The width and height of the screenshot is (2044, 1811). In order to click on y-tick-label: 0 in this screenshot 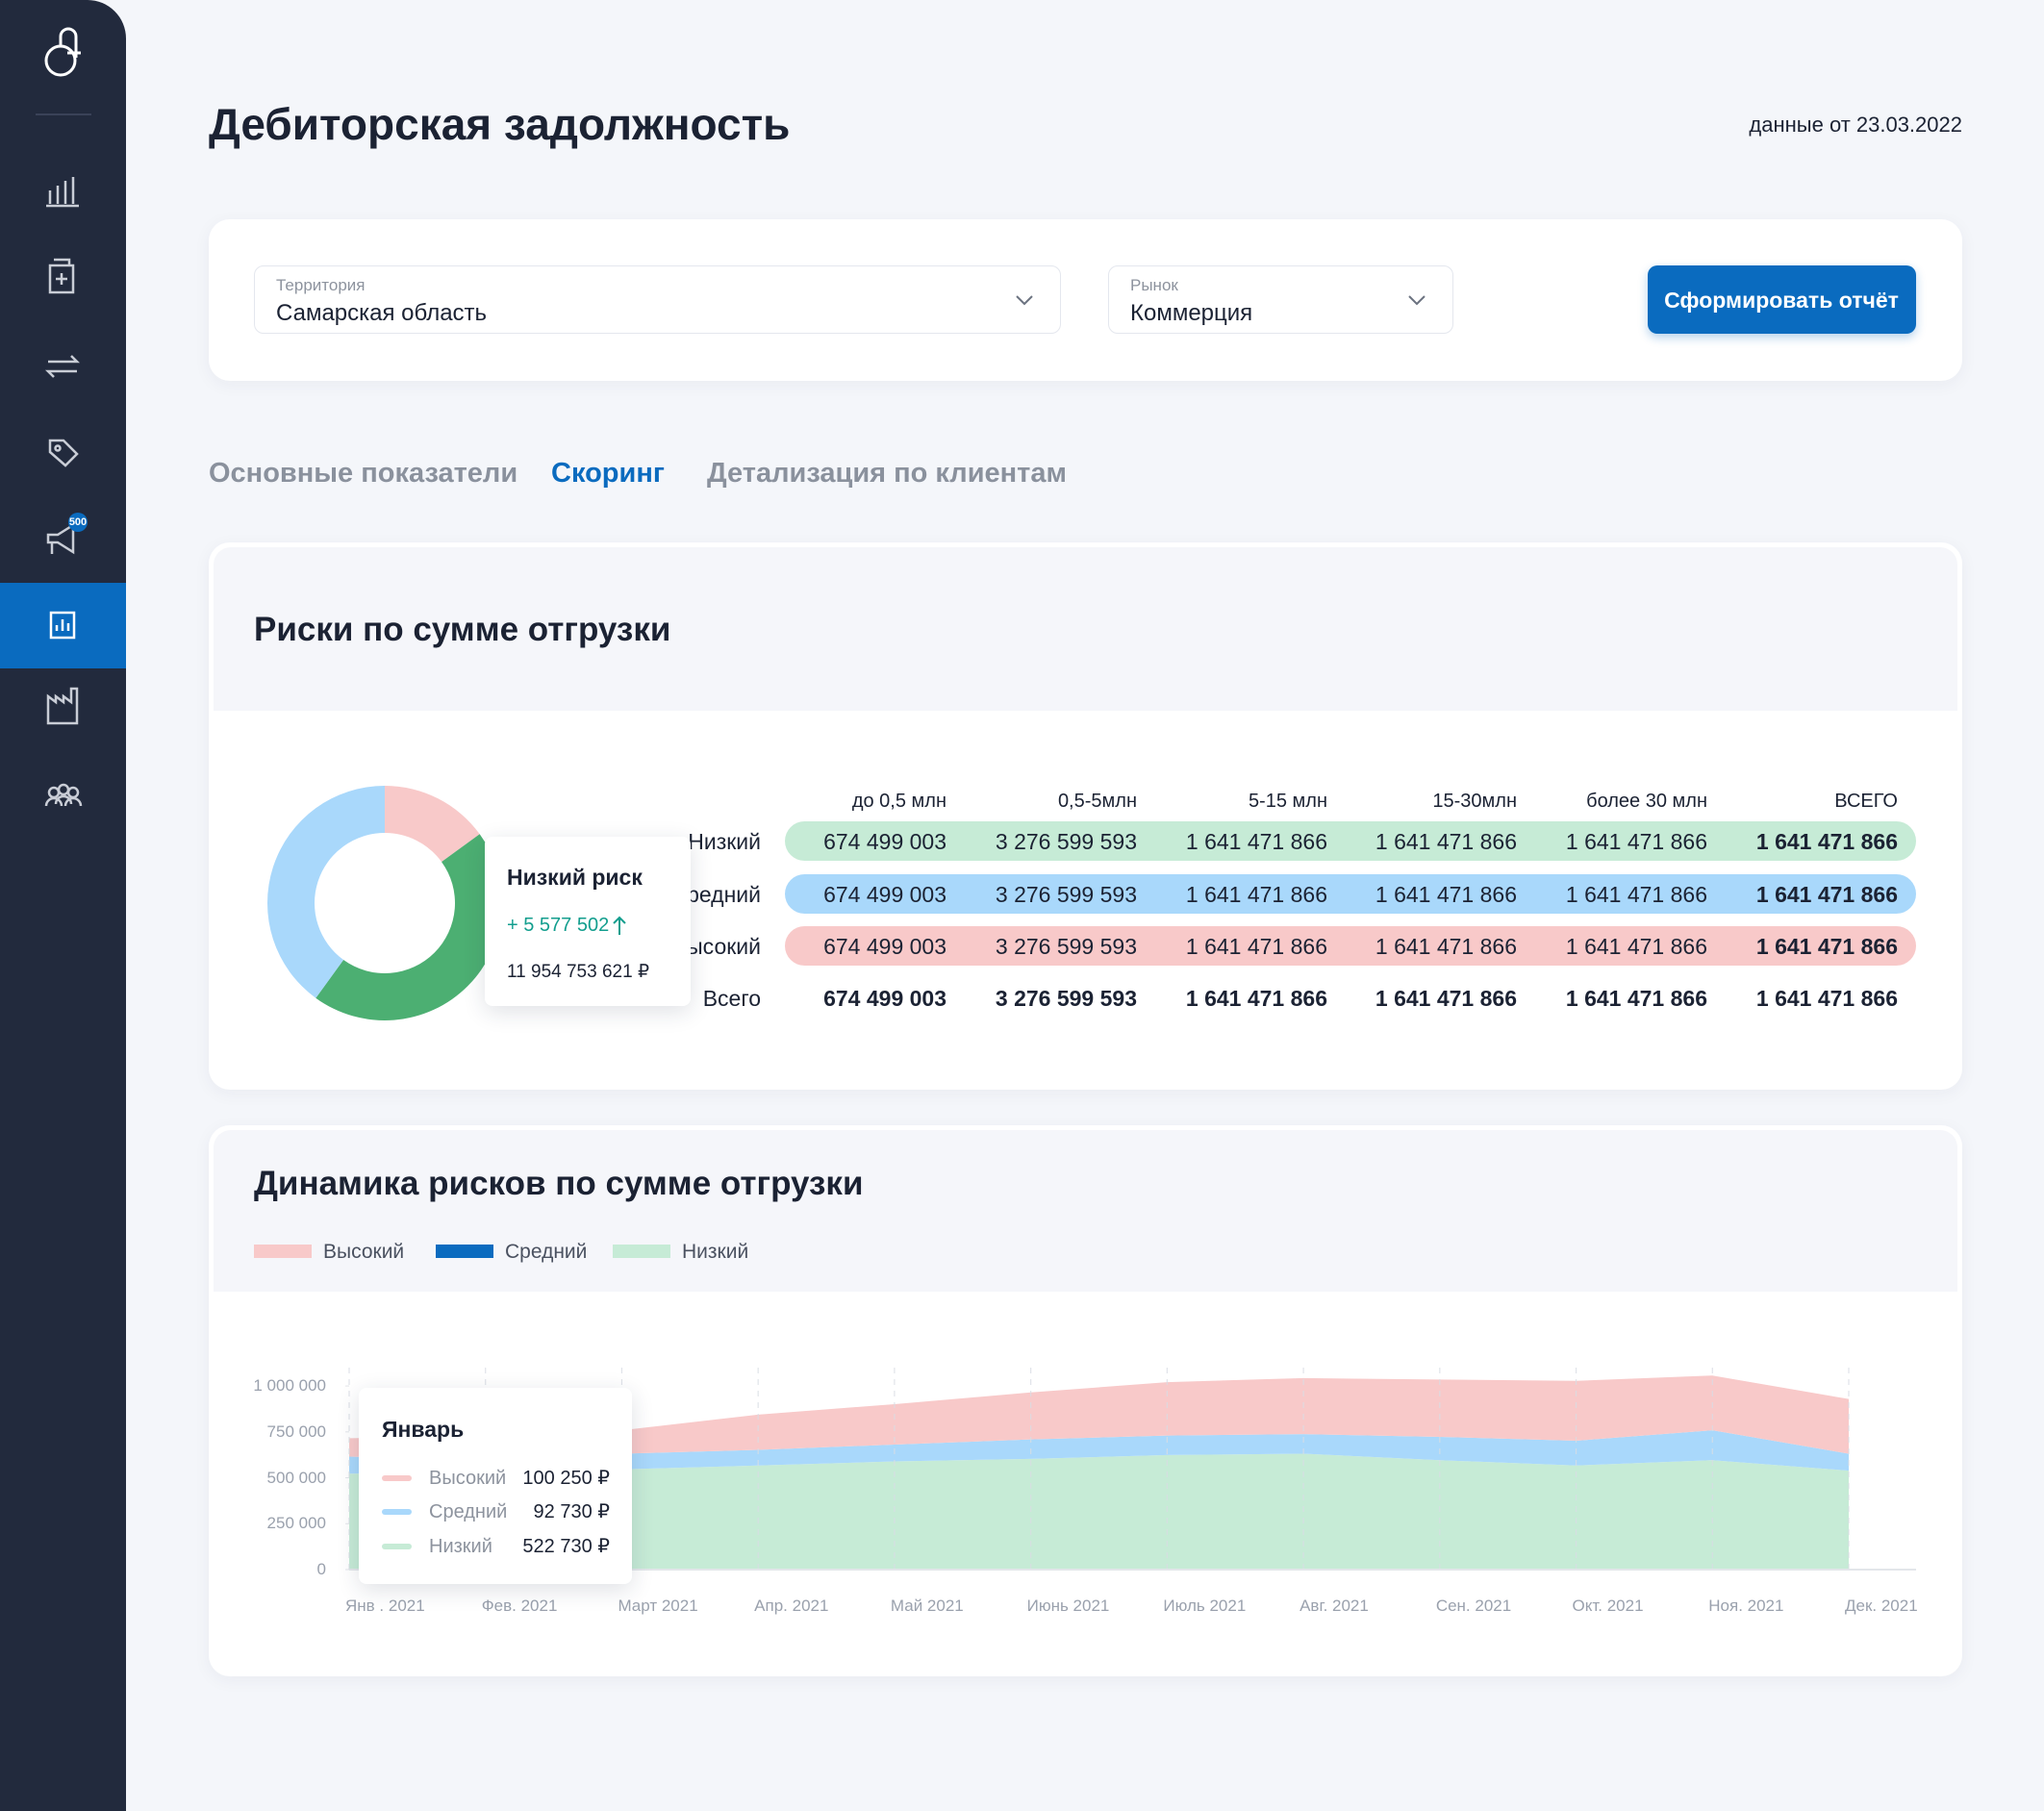, I will do `click(321, 1569)`.